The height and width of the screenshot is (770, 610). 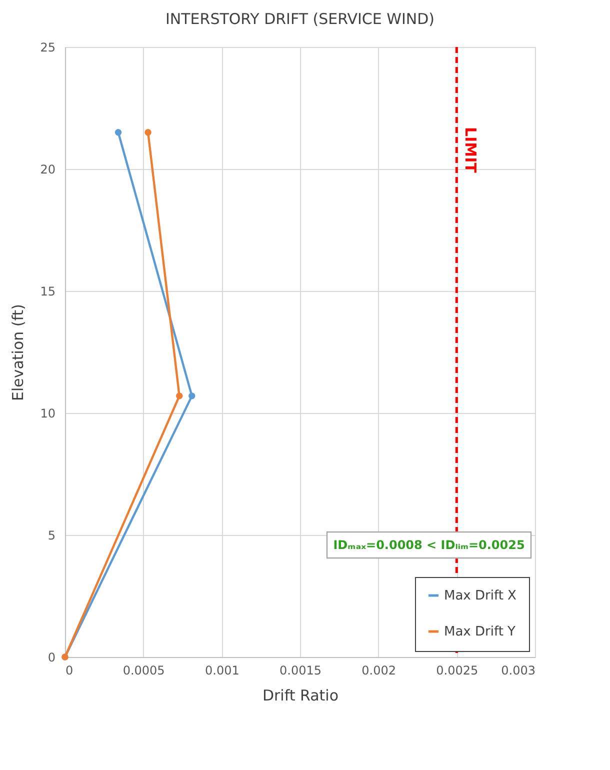 I want to click on x-tick-label: 0.0015, so click(x=301, y=671).